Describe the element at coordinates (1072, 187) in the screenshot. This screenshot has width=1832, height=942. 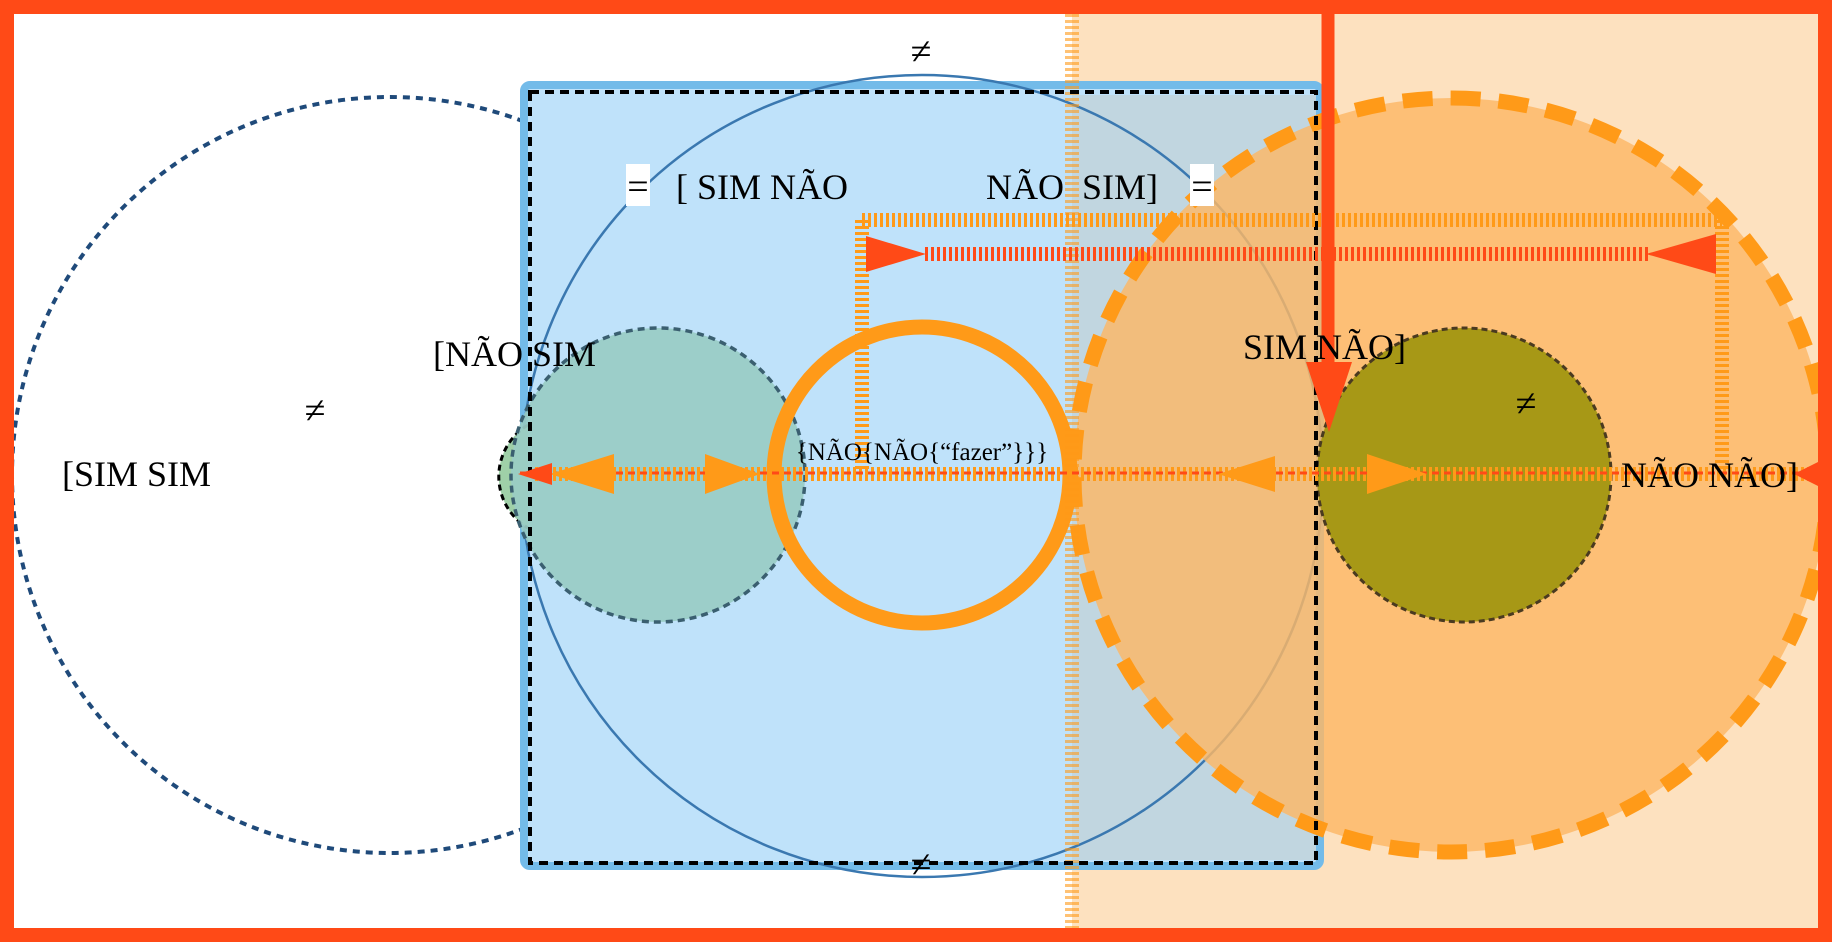
I see `label-nao-sim-close: NÃO SIM]` at that location.